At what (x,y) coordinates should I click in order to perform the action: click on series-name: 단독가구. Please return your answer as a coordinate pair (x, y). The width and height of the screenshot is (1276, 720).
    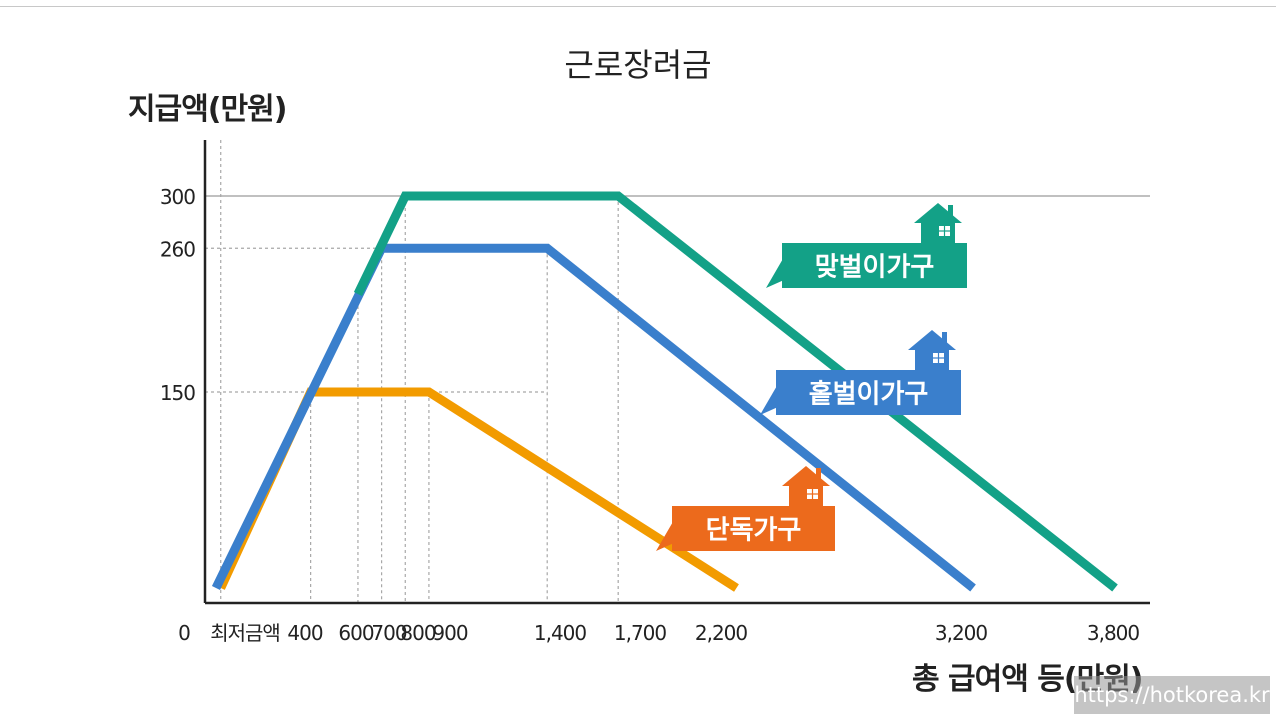
    Looking at the image, I should click on (754, 531).